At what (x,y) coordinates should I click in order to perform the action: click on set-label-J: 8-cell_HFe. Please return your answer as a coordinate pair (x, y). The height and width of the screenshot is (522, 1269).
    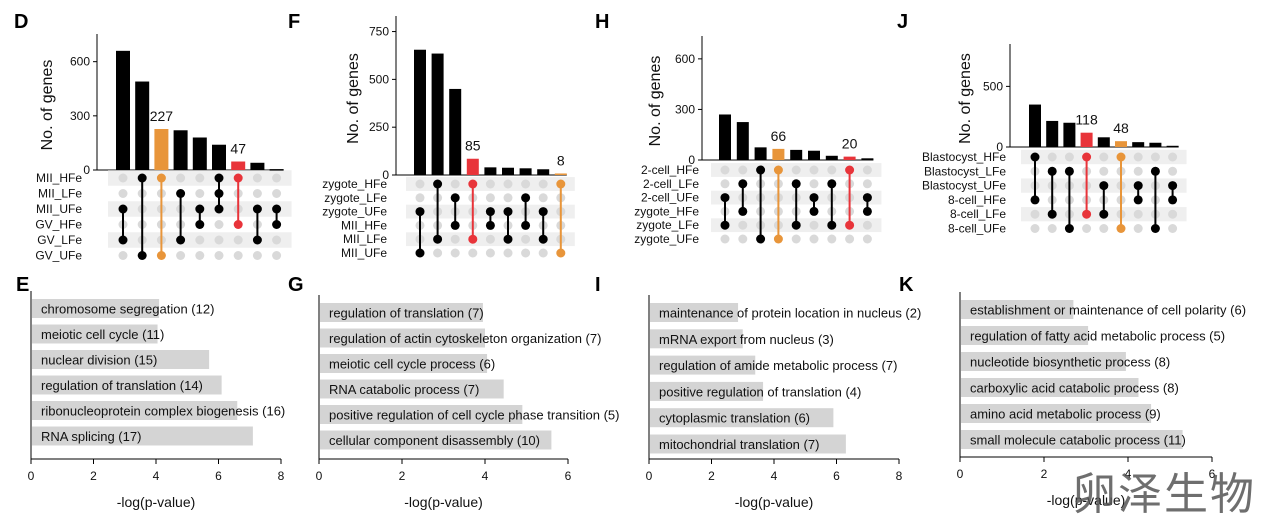
    Looking at the image, I should click on (977, 200).